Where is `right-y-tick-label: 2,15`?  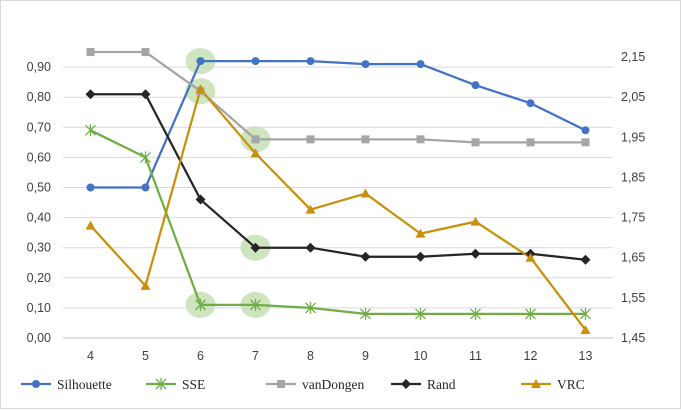 right-y-tick-label: 2,15 is located at coordinates (633, 57).